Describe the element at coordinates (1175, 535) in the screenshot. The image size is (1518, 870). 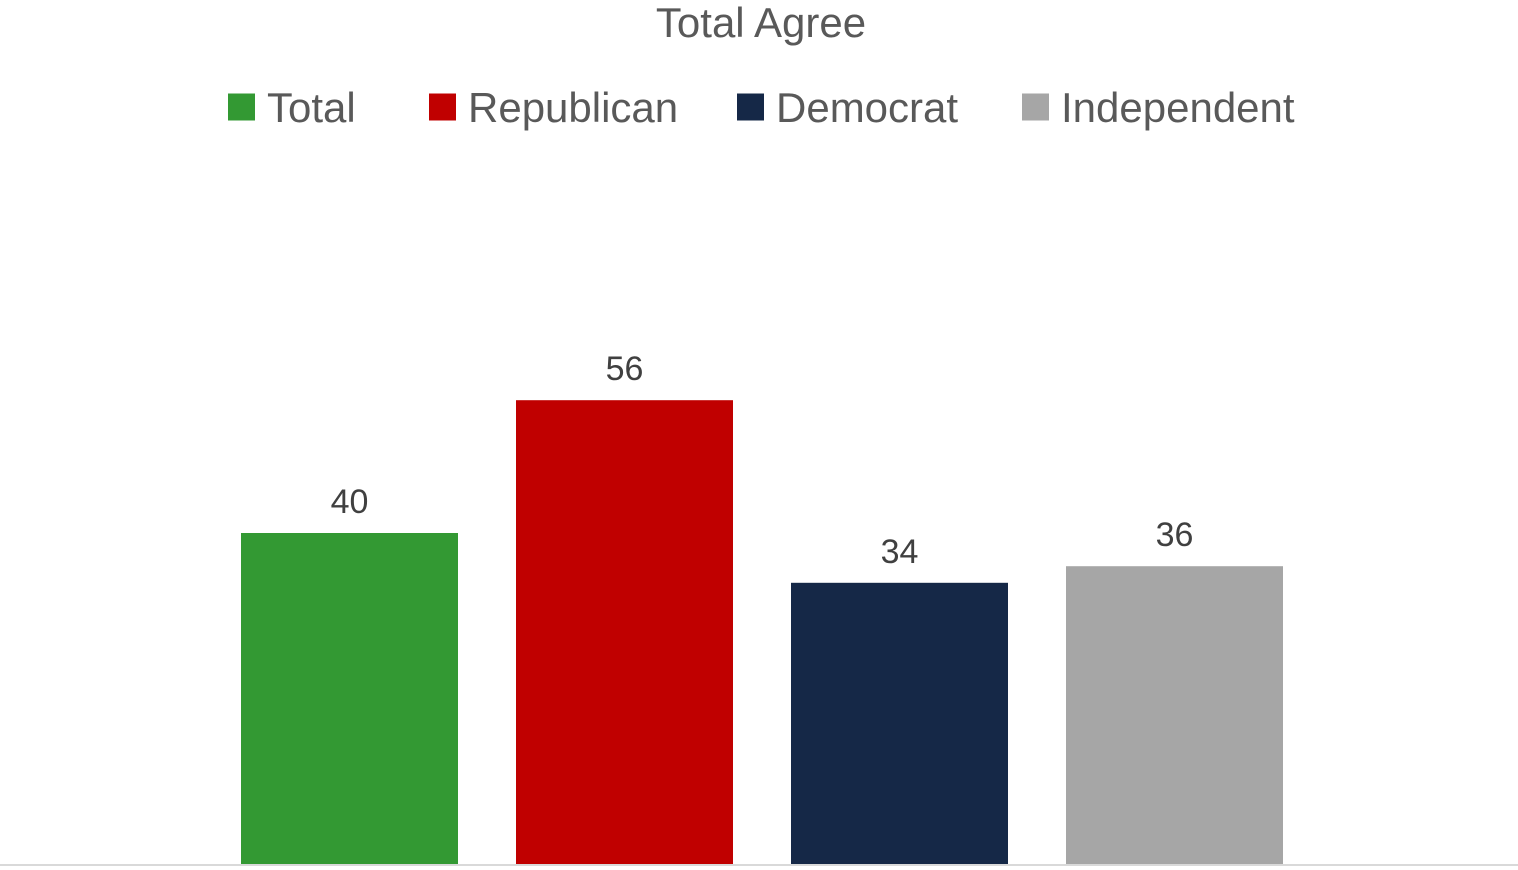
I see `value-label-independent: 36` at that location.